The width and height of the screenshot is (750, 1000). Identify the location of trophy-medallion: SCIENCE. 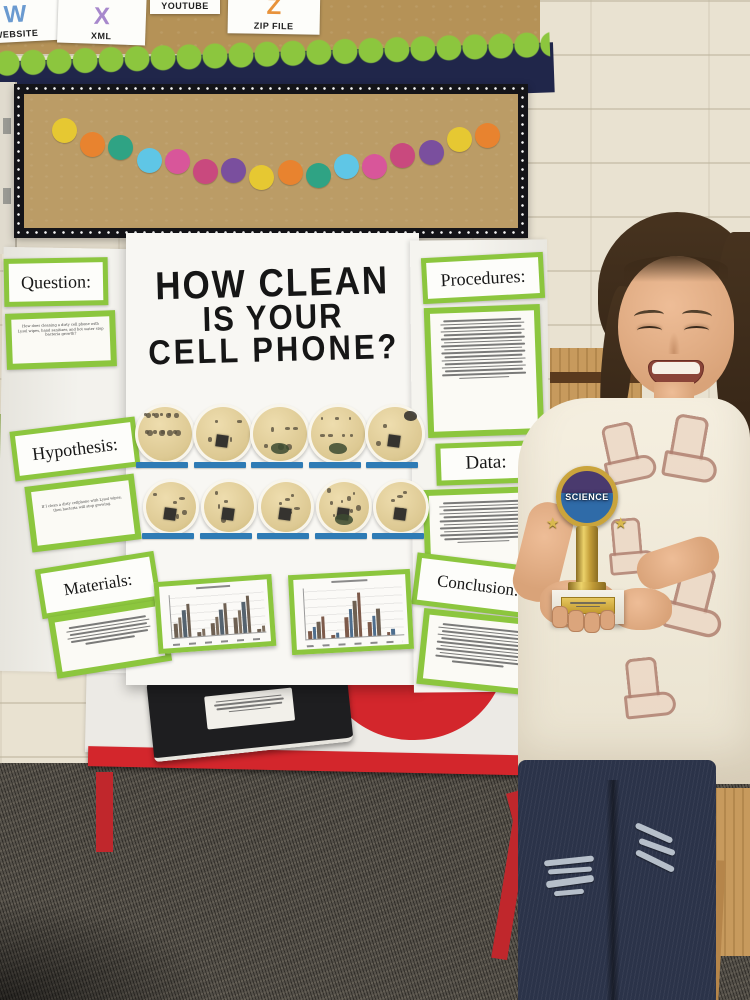
(587, 497).